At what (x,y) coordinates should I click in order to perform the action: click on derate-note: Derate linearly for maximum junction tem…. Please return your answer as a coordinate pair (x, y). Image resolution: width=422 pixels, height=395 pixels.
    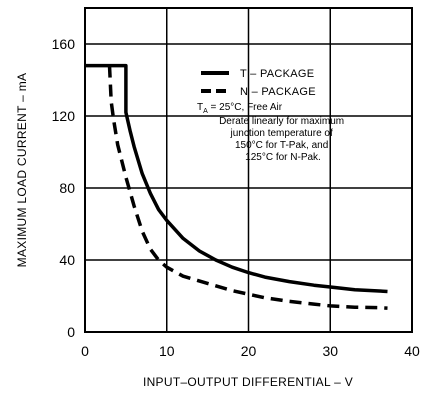
    Looking at the image, I should click on (283, 139).